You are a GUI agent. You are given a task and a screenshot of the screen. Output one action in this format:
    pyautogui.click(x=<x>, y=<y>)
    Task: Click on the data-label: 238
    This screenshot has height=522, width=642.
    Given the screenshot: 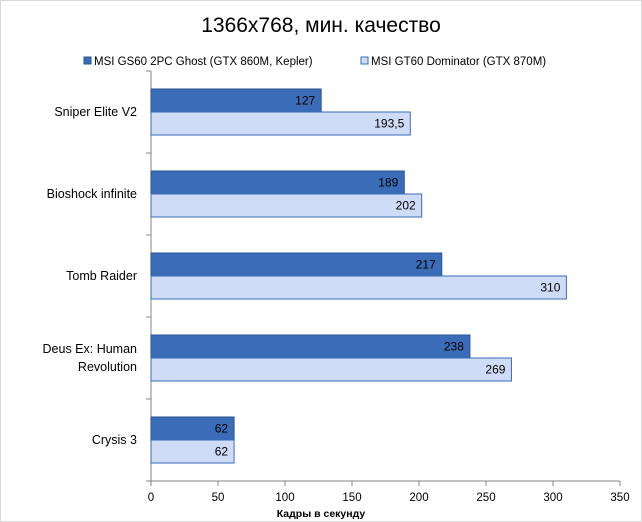 What is the action you would take?
    pyautogui.click(x=454, y=347)
    